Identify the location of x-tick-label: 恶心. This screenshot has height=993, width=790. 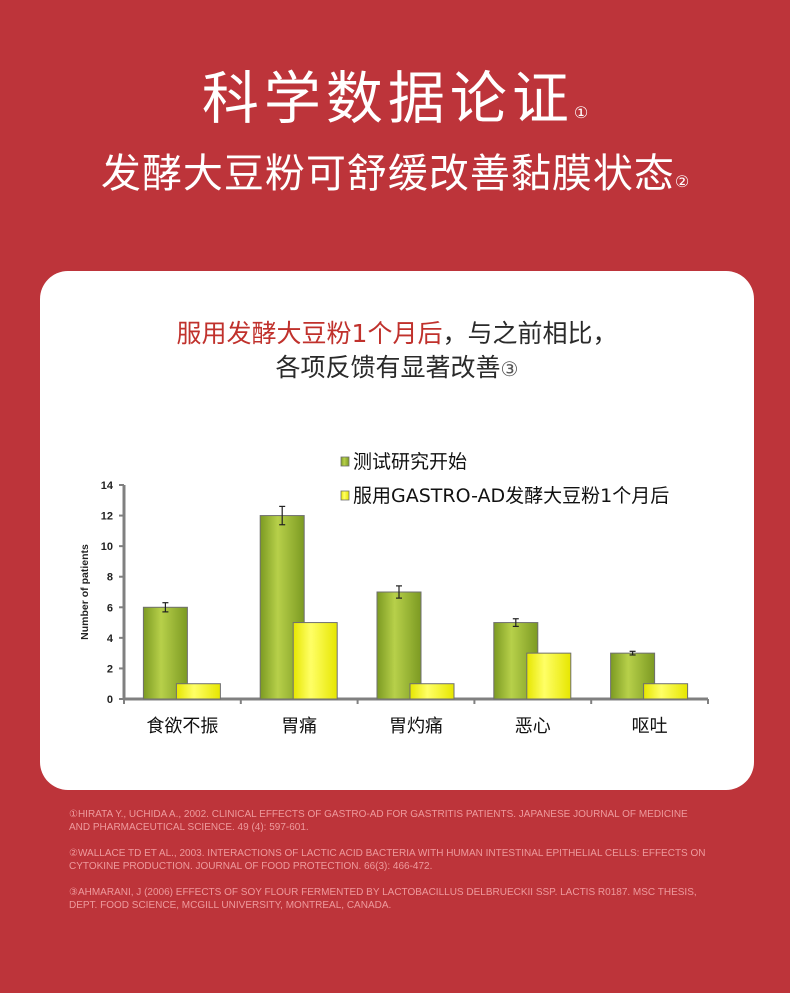
(533, 726).